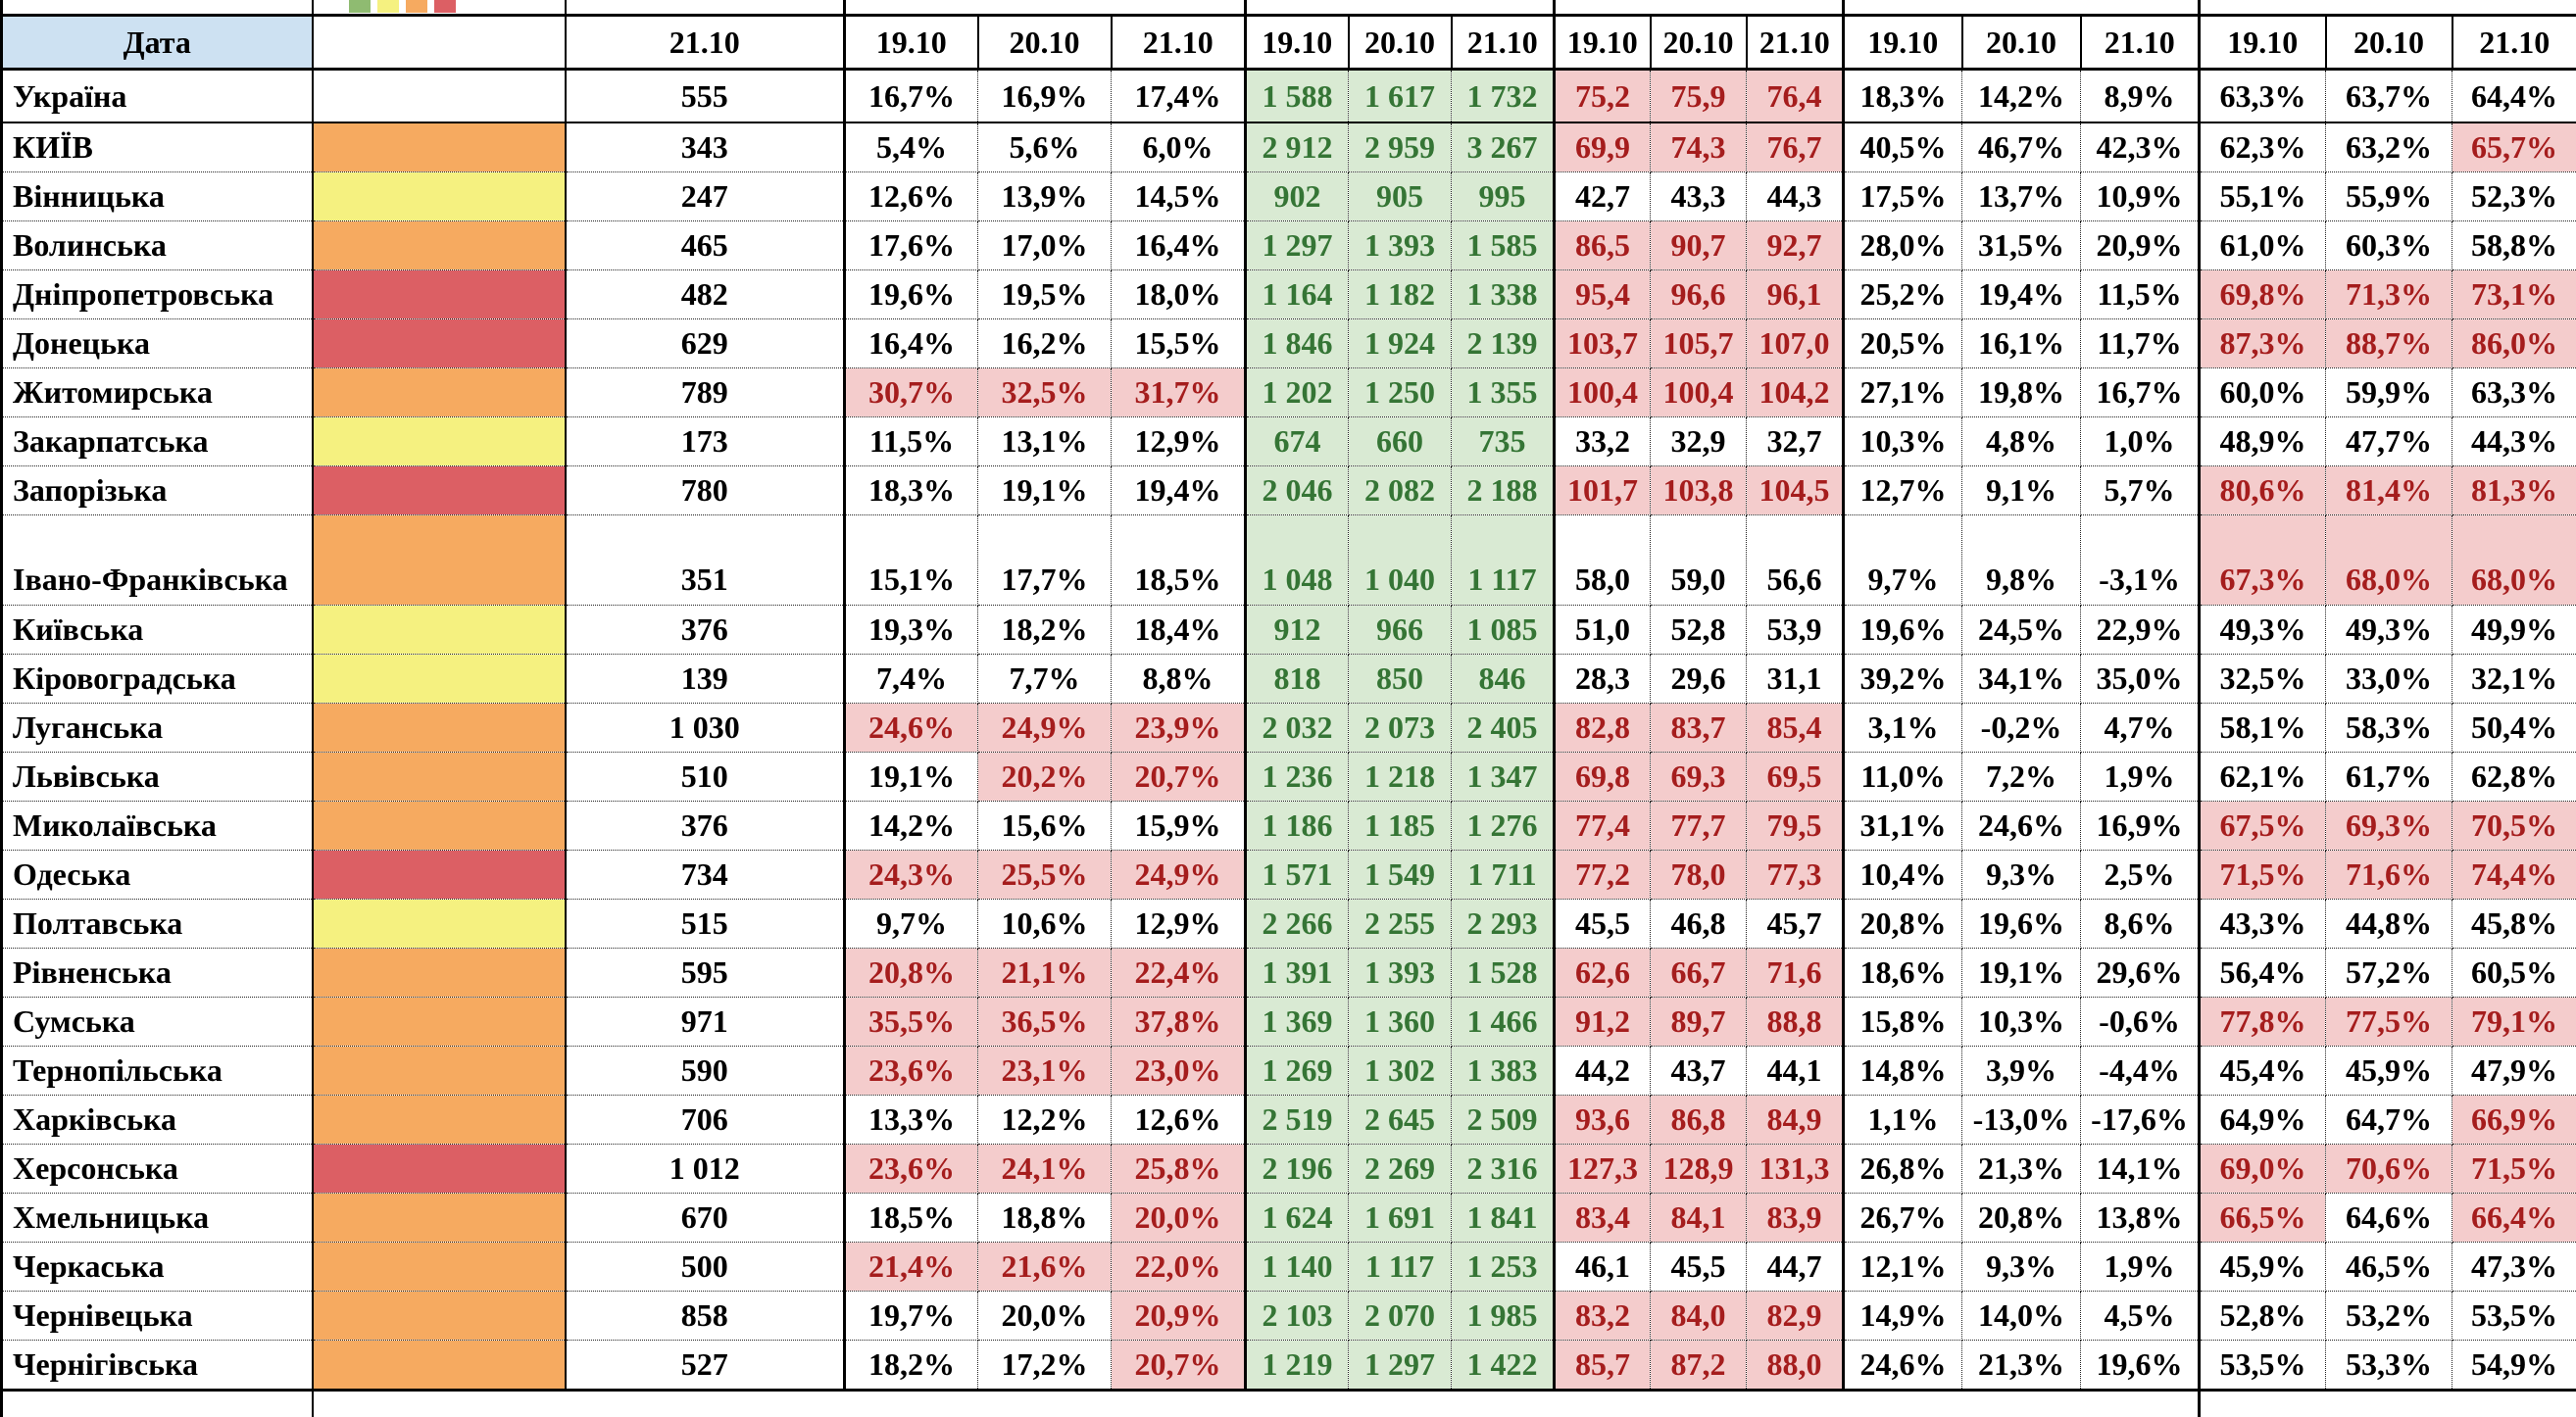 The height and width of the screenshot is (1417, 2576). What do you see at coordinates (1400, 1218) in the screenshot?
I see `count-cell: 1 691` at bounding box center [1400, 1218].